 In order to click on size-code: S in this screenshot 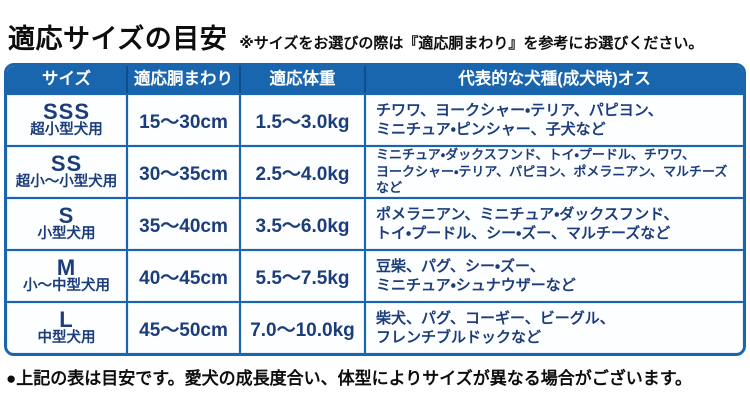, I will do `click(66, 216)`.